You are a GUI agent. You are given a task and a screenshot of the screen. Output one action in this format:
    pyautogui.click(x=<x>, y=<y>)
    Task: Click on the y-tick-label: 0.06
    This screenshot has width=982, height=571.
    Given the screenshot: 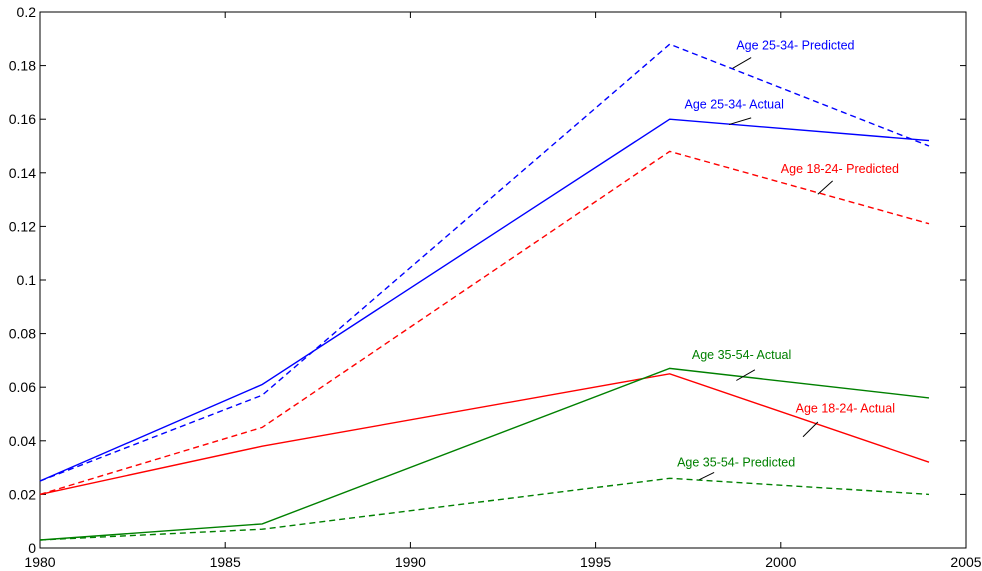 What is the action you would take?
    pyautogui.click(x=22, y=387)
    